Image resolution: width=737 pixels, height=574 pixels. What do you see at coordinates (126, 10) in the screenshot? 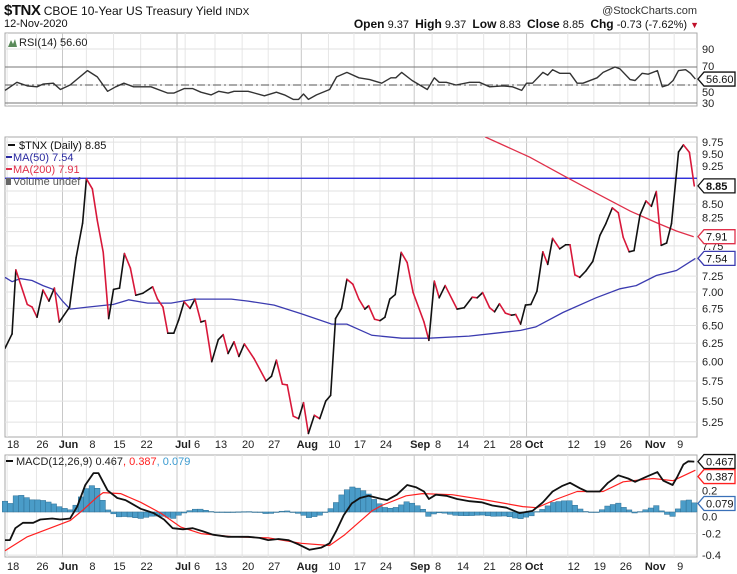
I see `chart-title: $TNX CBOE 10-Year US Treasury Yield INDX` at bounding box center [126, 10].